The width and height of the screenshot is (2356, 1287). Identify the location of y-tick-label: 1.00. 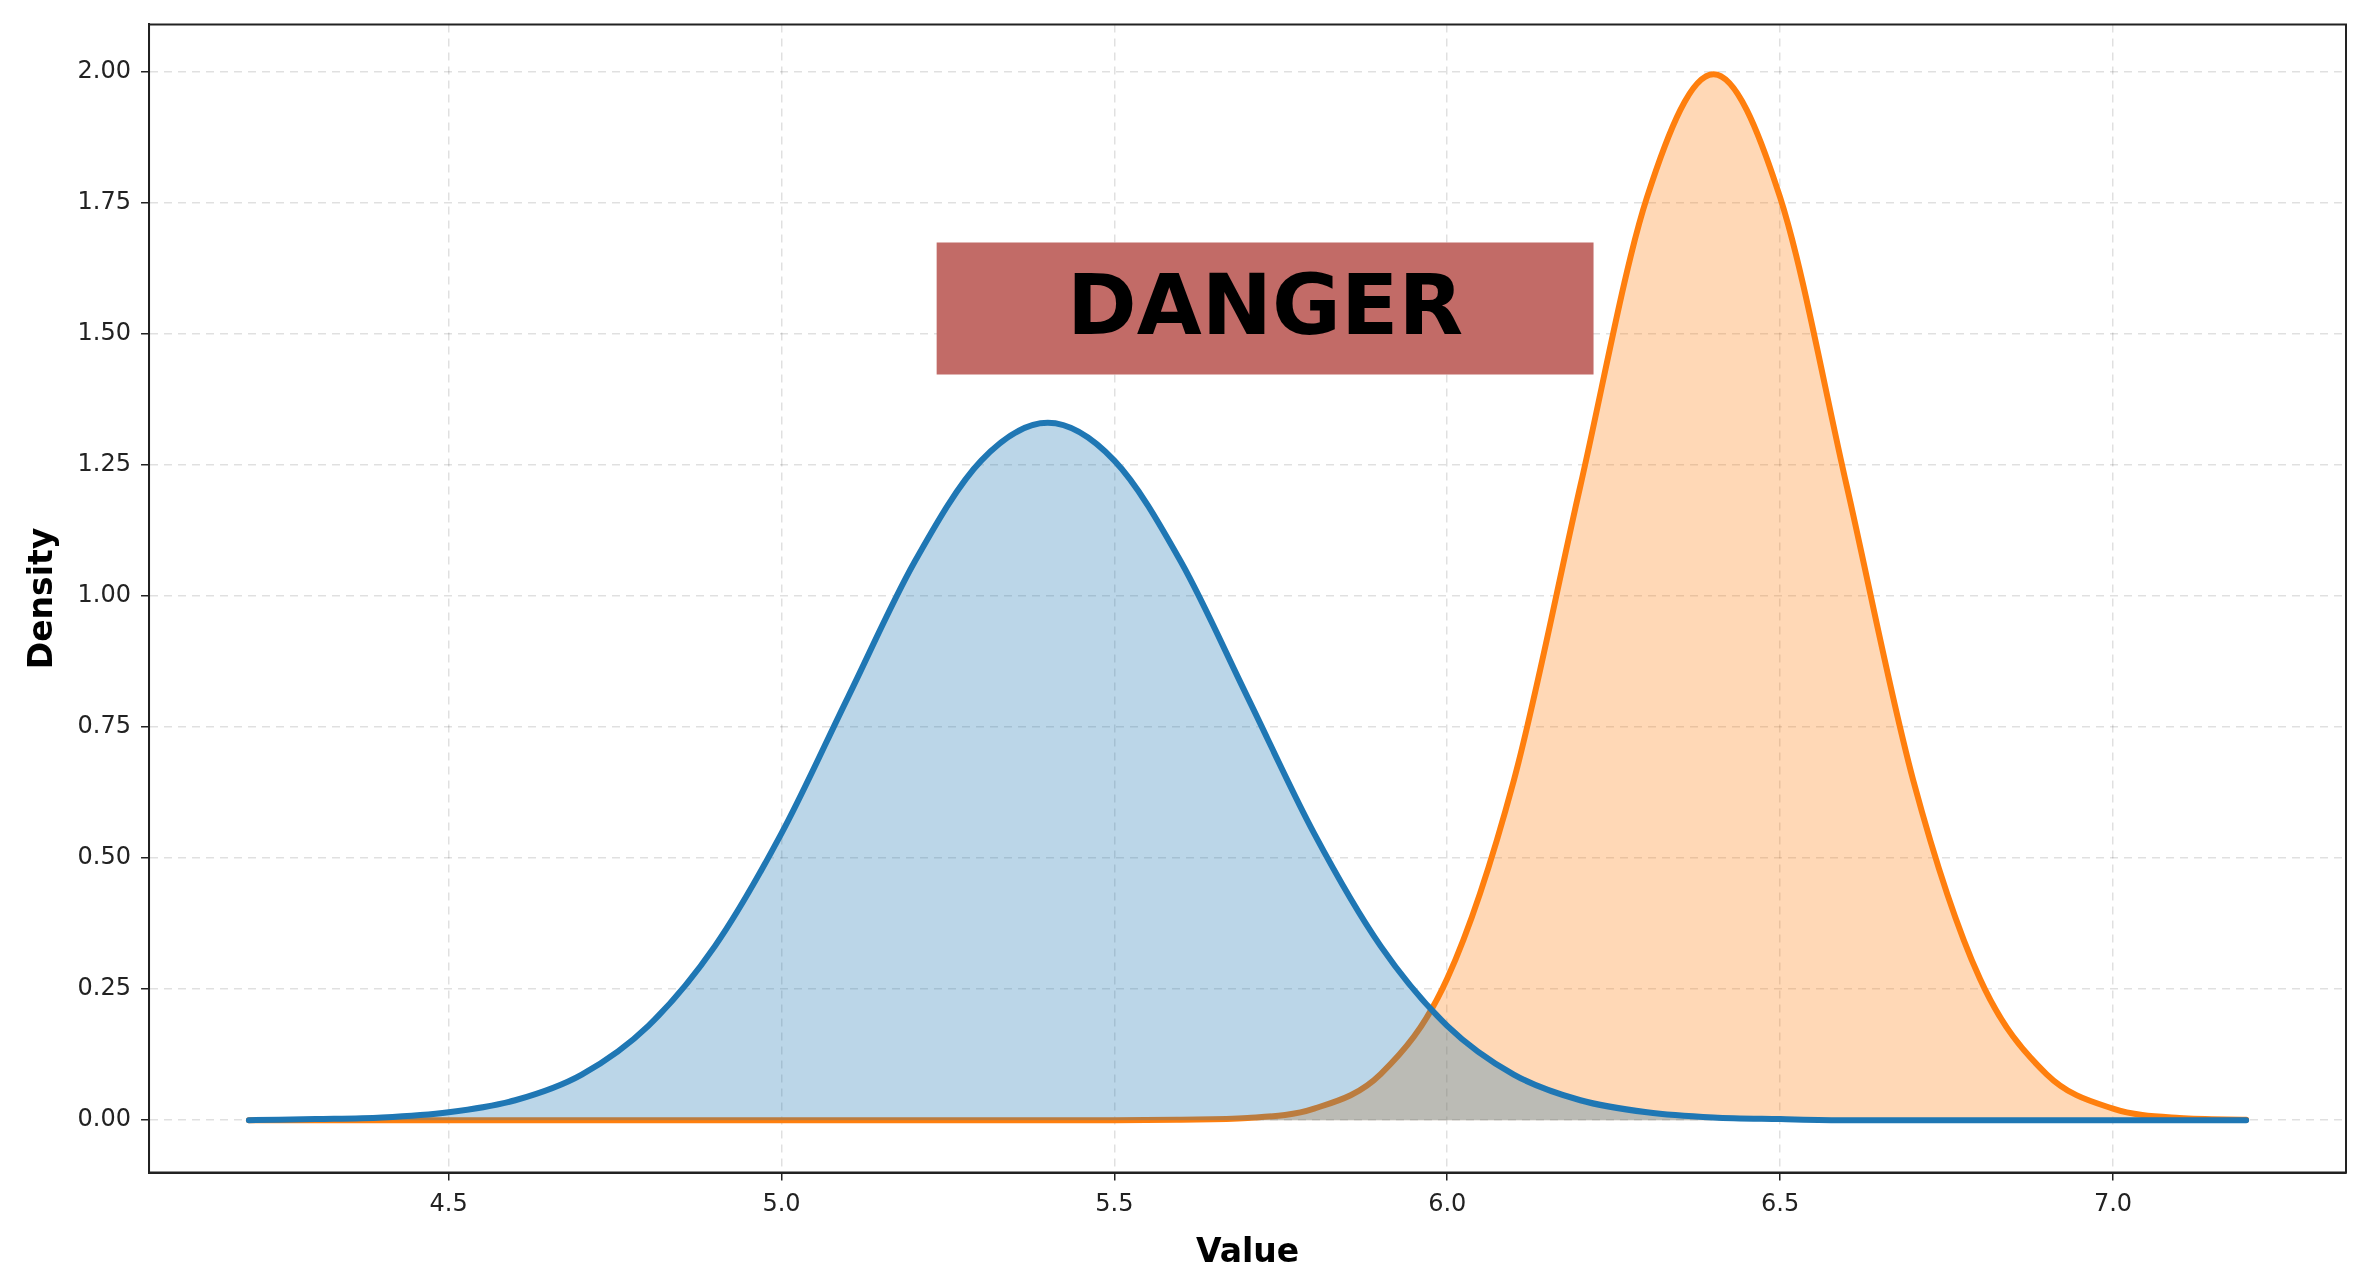
(104, 594).